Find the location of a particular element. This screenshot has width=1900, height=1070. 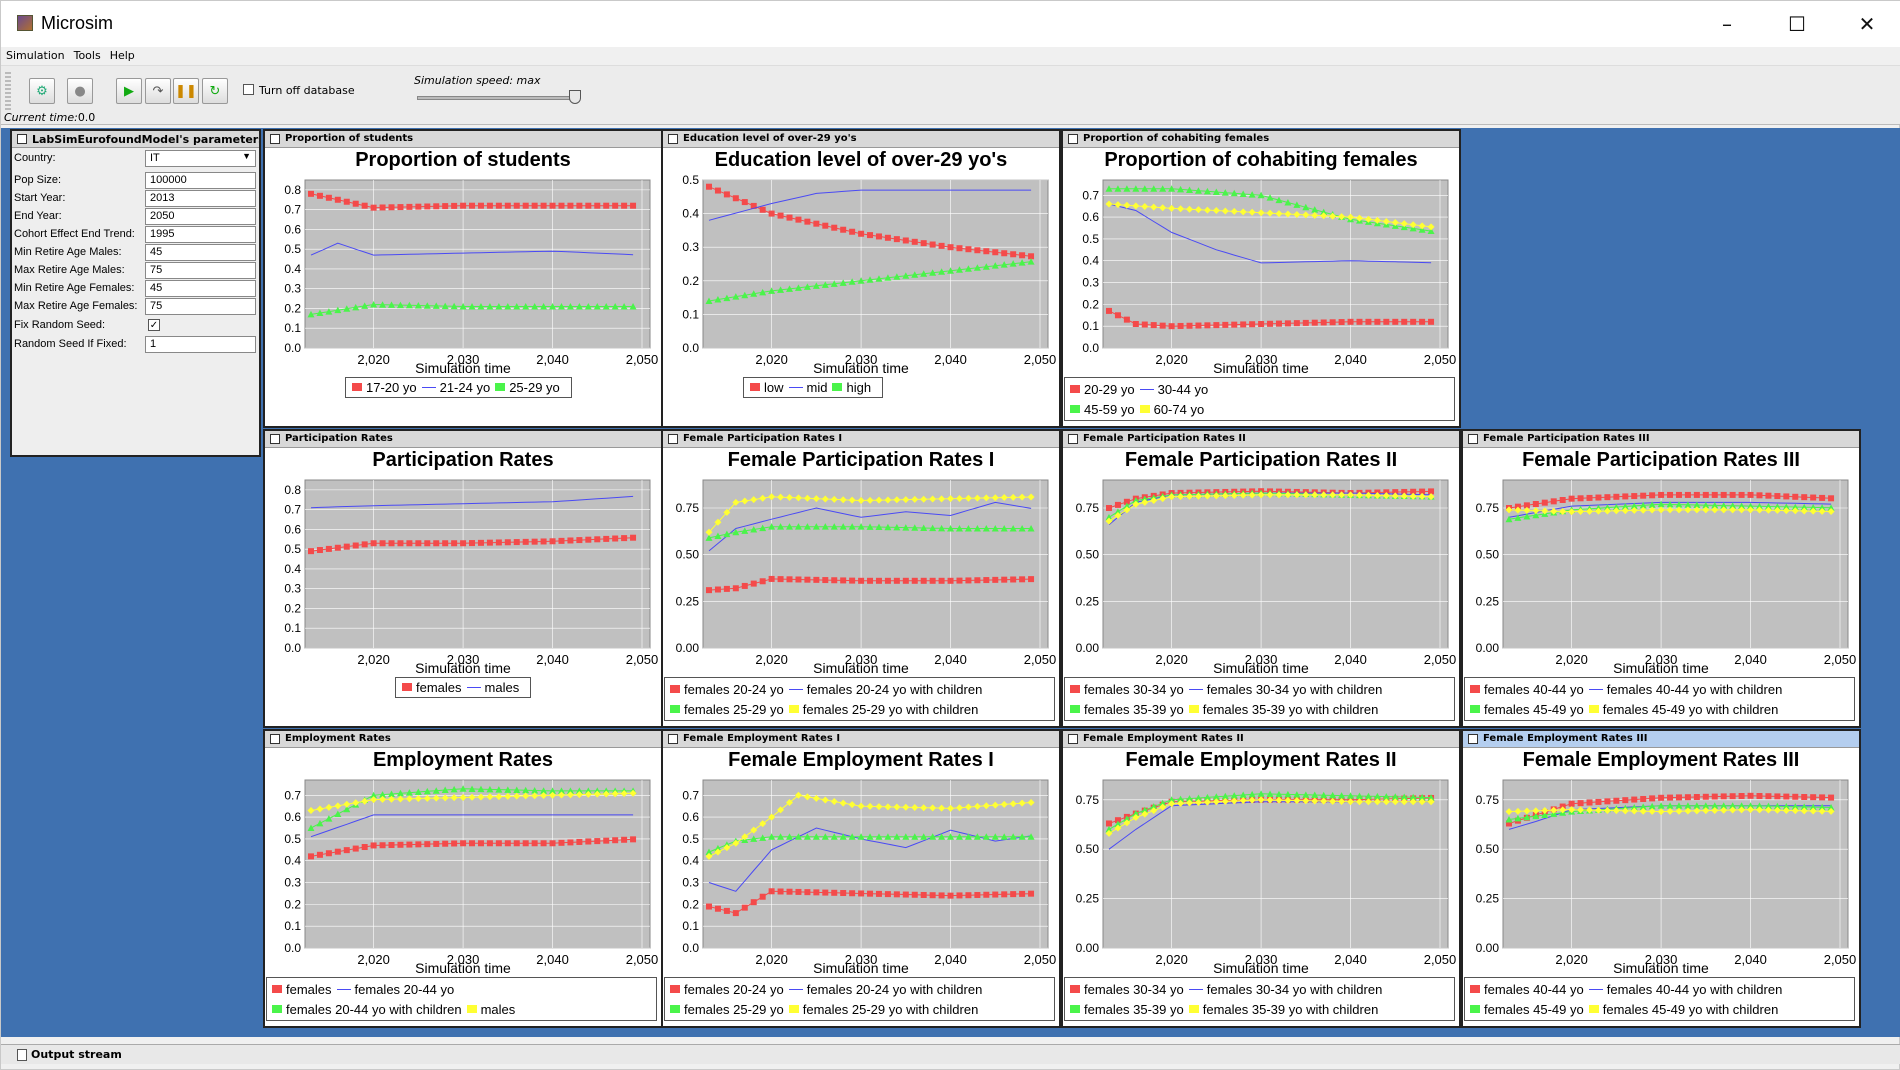

fix-random-seed-checkbox: ✓ is located at coordinates (154, 325).